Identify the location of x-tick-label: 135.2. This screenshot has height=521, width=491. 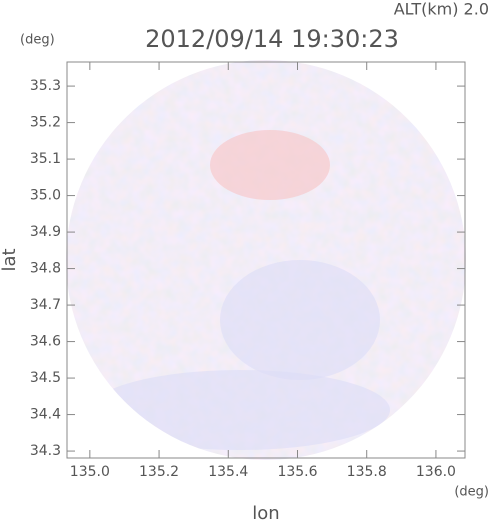
(159, 472).